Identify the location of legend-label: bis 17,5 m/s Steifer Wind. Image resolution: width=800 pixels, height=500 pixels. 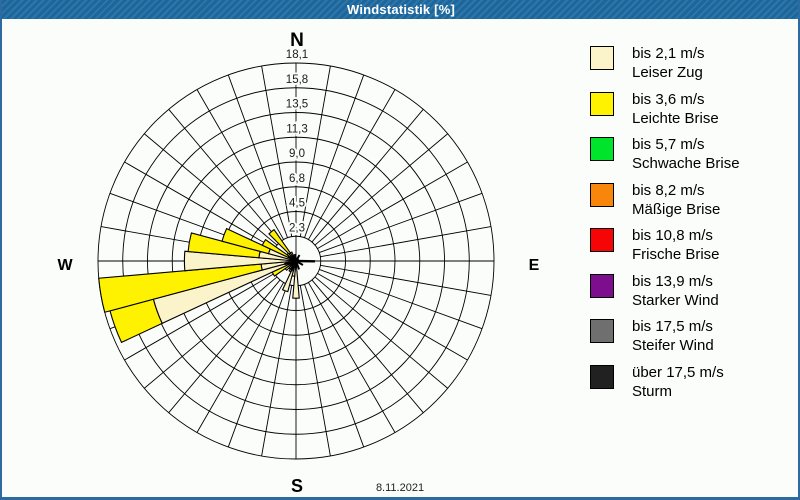
(673, 336).